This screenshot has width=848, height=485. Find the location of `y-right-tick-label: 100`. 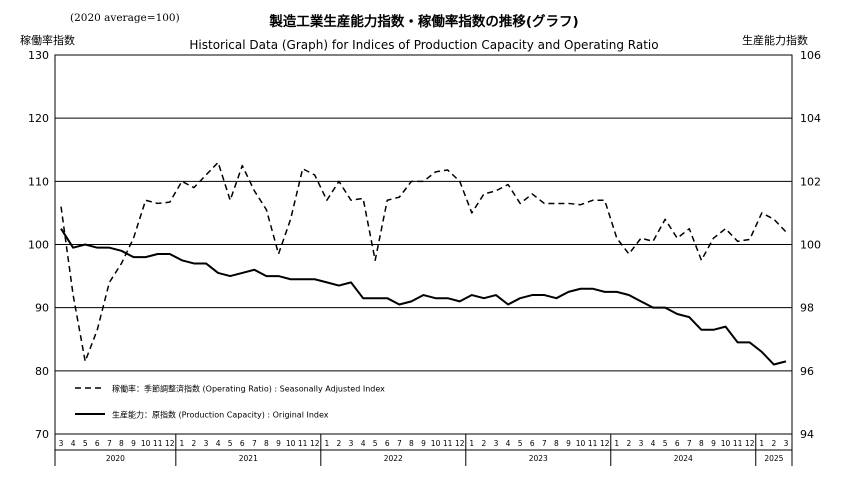

y-right-tick-label: 100 is located at coordinates (810, 245).